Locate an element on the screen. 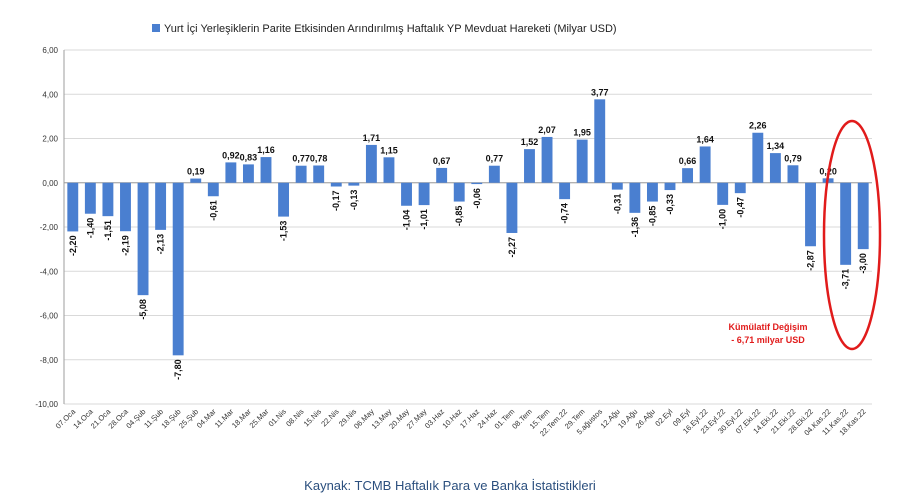 This screenshot has height=500, width=900. data-label: -1,40 is located at coordinates (90, 228).